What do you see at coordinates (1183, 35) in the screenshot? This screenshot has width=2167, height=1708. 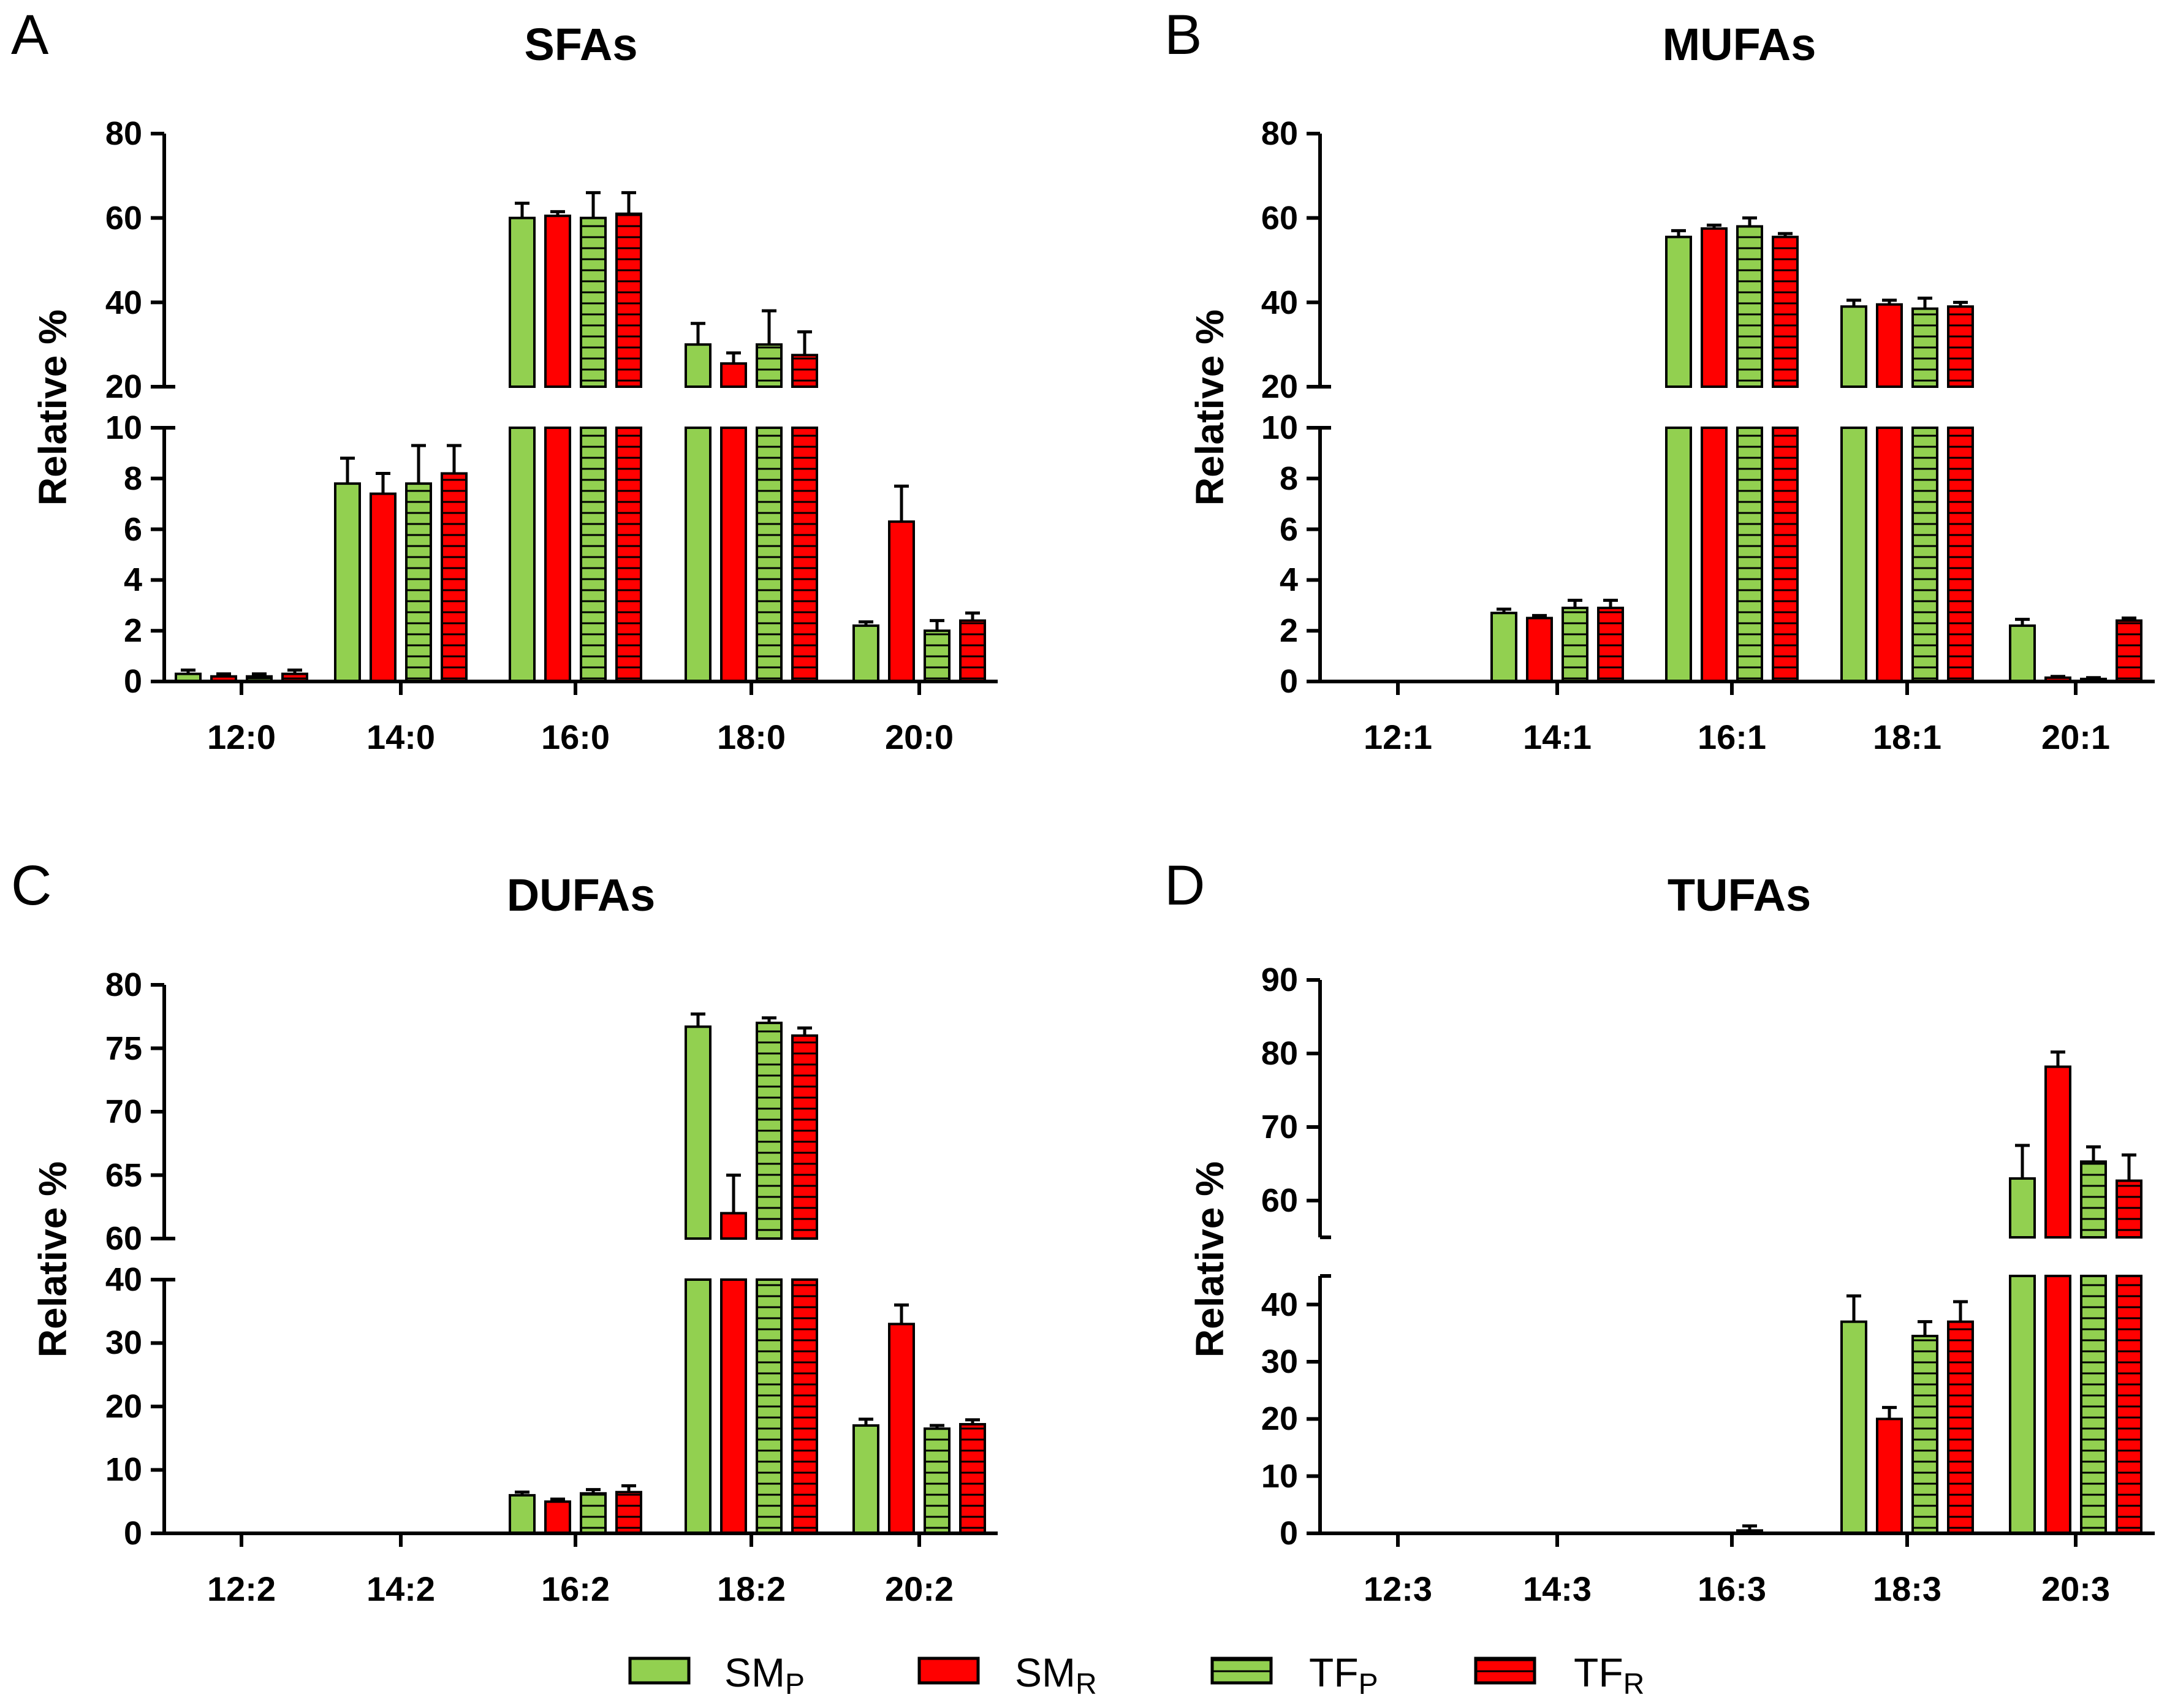 I see `panel-letter: B` at bounding box center [1183, 35].